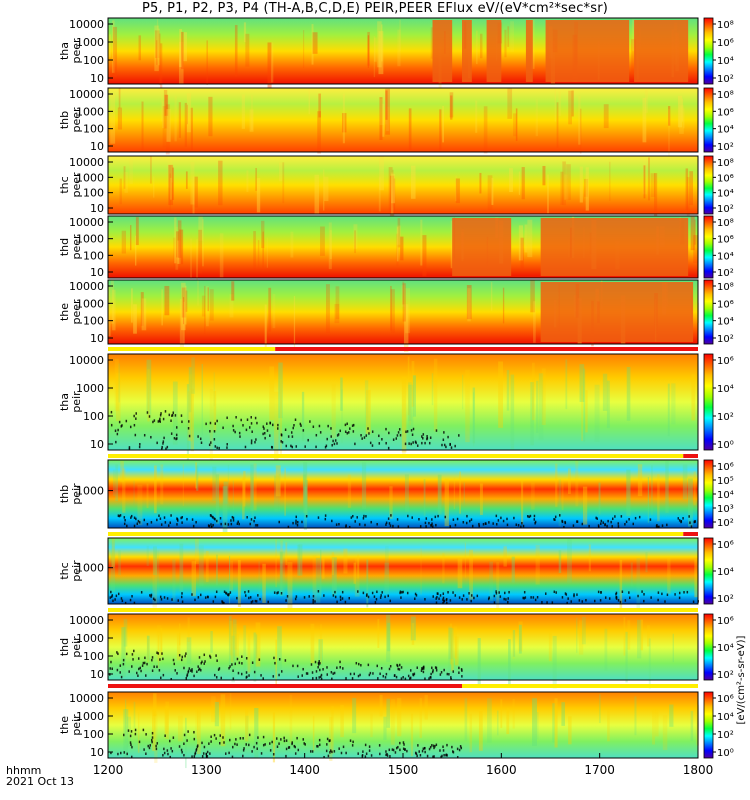  Describe the element at coordinates (403, 770) in the screenshot. I see `x-tick-label: 1500` at that location.